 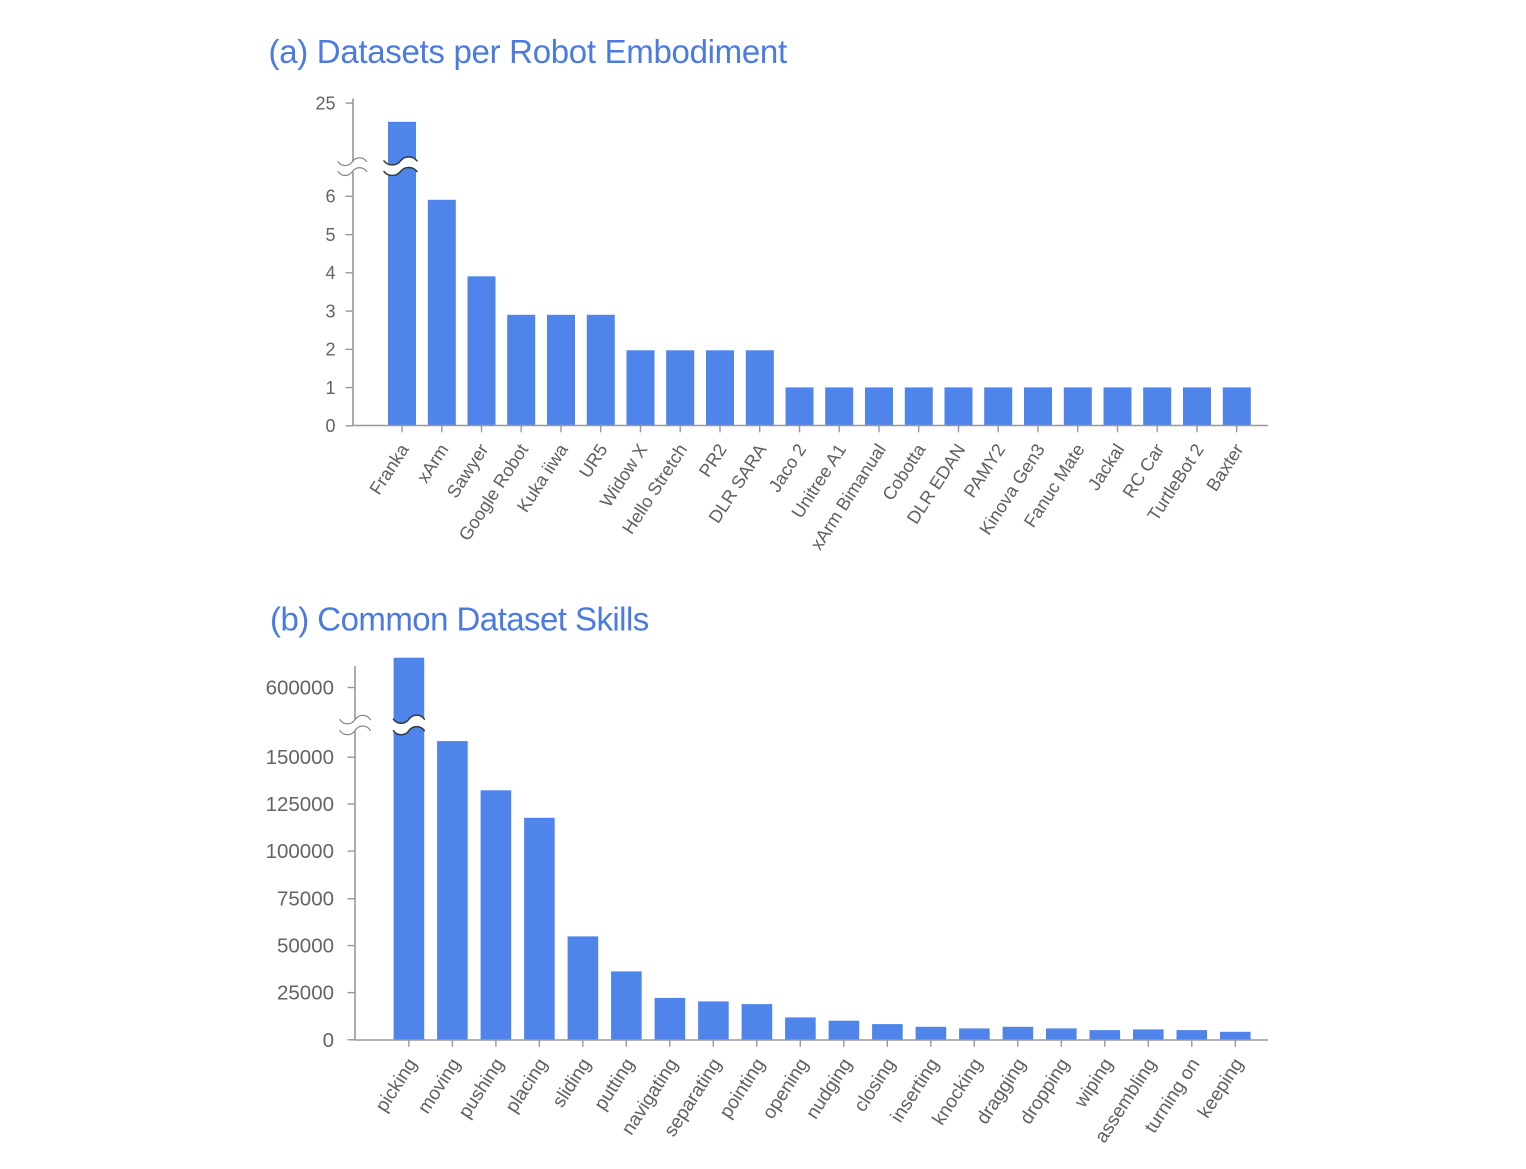 What do you see at coordinates (528, 51) in the screenshot?
I see `svg-text:(a) Datasets per Robot Embodim: (a) Datasets per Robot Embodiment` at bounding box center [528, 51].